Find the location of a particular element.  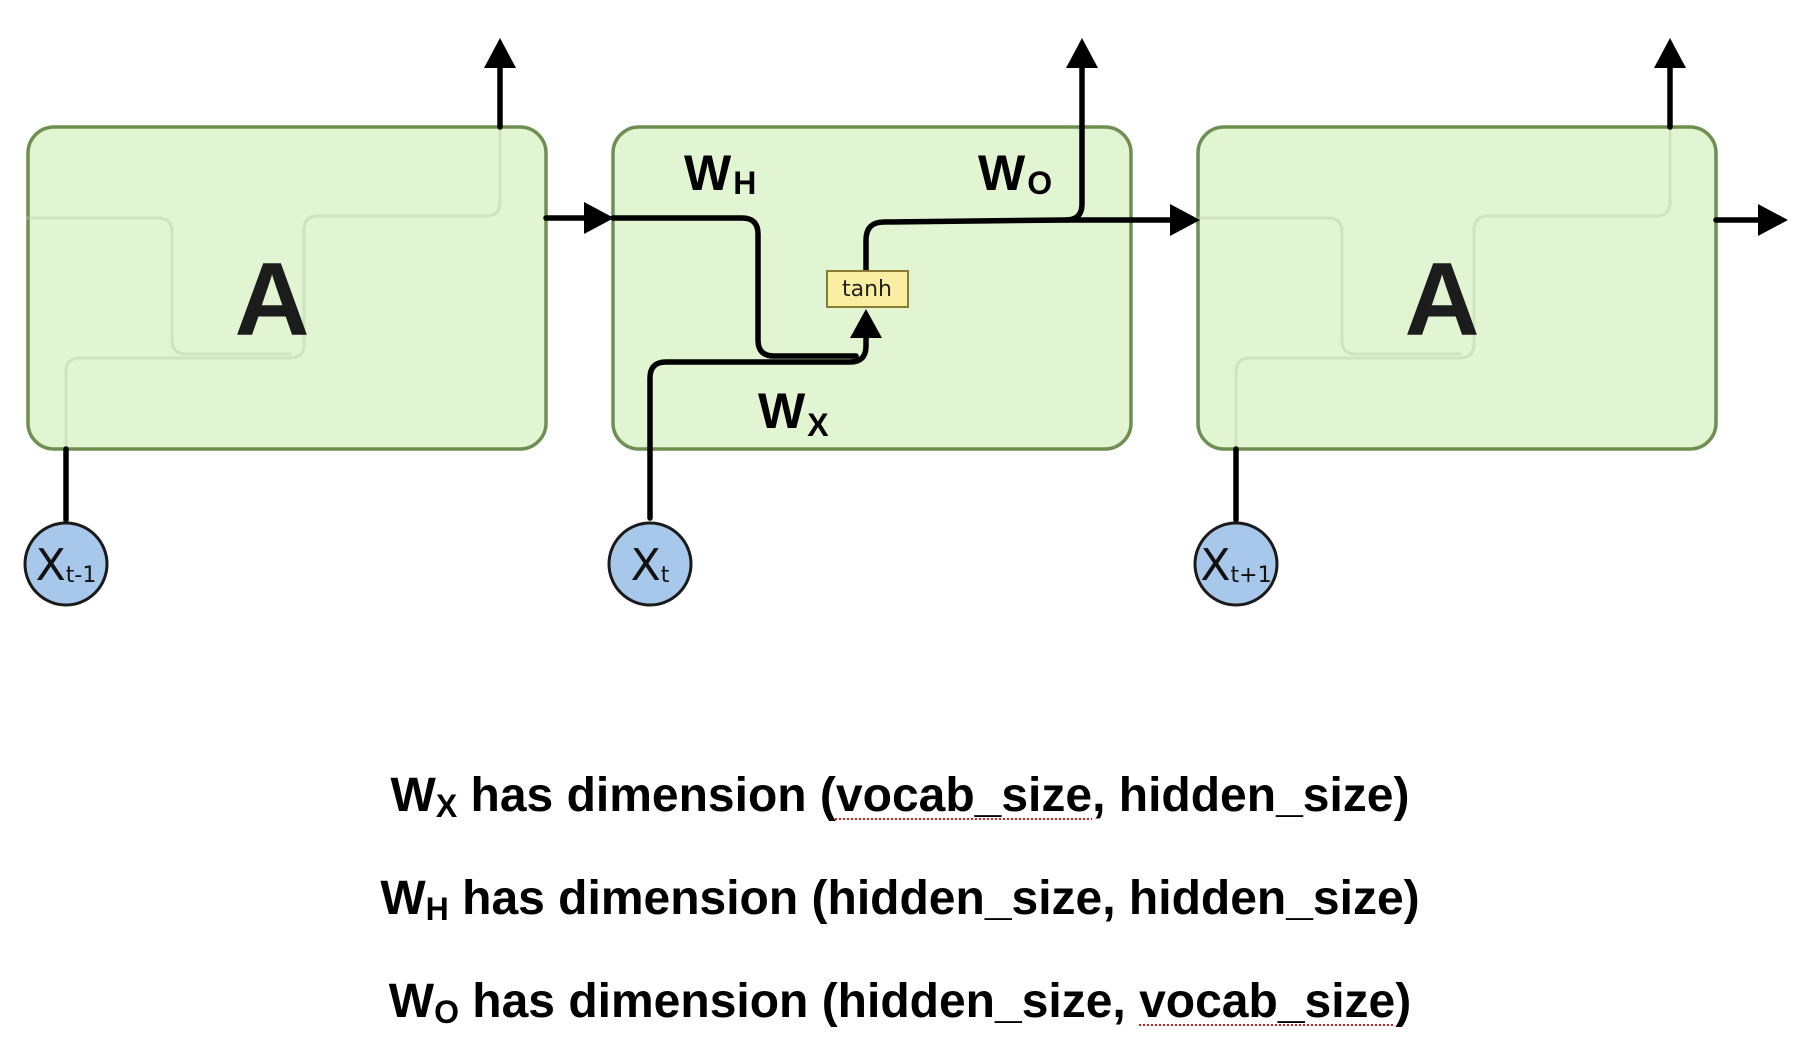

middle-output-arrowhead is located at coordinates (1082, 53).